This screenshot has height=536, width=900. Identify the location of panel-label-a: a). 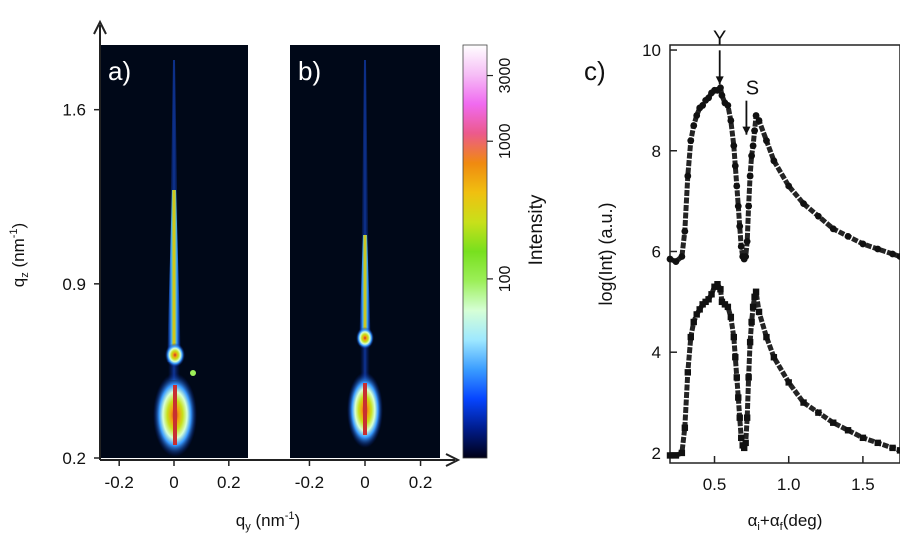
(119, 71).